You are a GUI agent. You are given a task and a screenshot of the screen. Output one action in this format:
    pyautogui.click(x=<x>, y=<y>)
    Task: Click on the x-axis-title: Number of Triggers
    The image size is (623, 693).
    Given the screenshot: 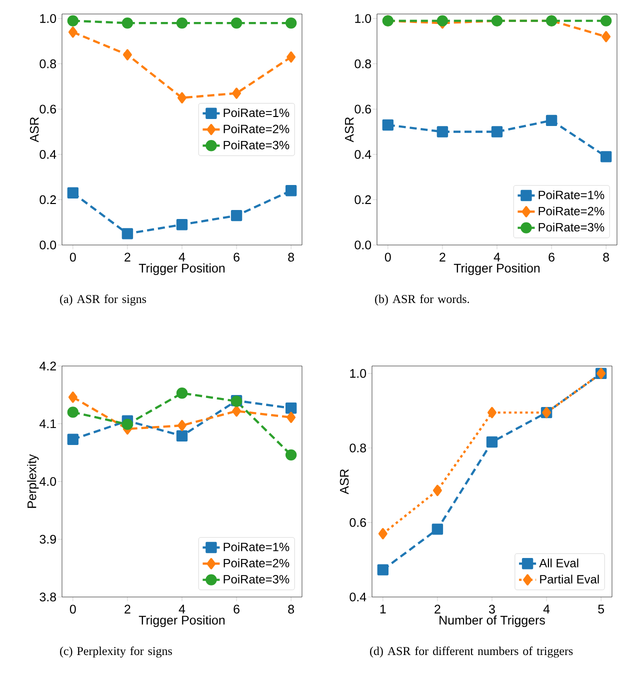 What is the action you would take?
    pyautogui.click(x=493, y=621)
    